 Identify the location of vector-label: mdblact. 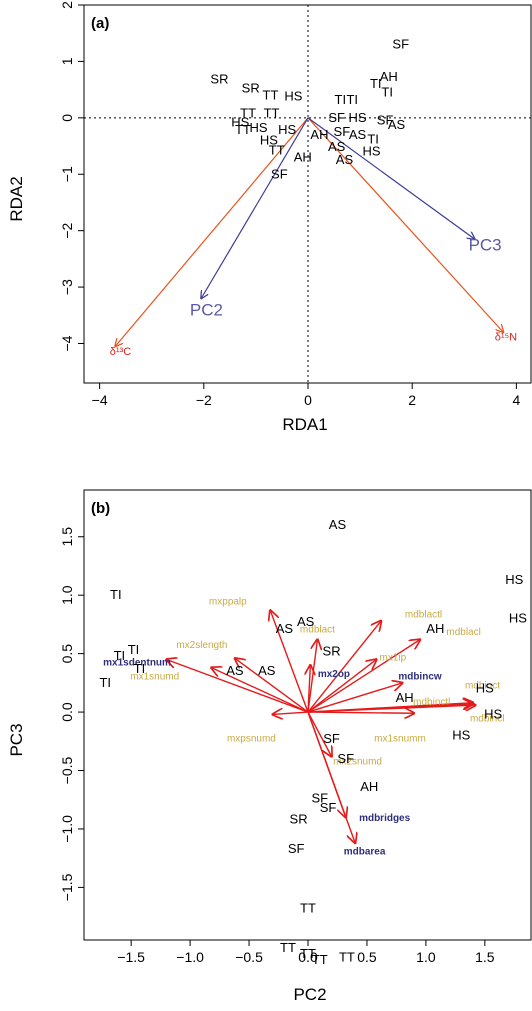
(317, 630).